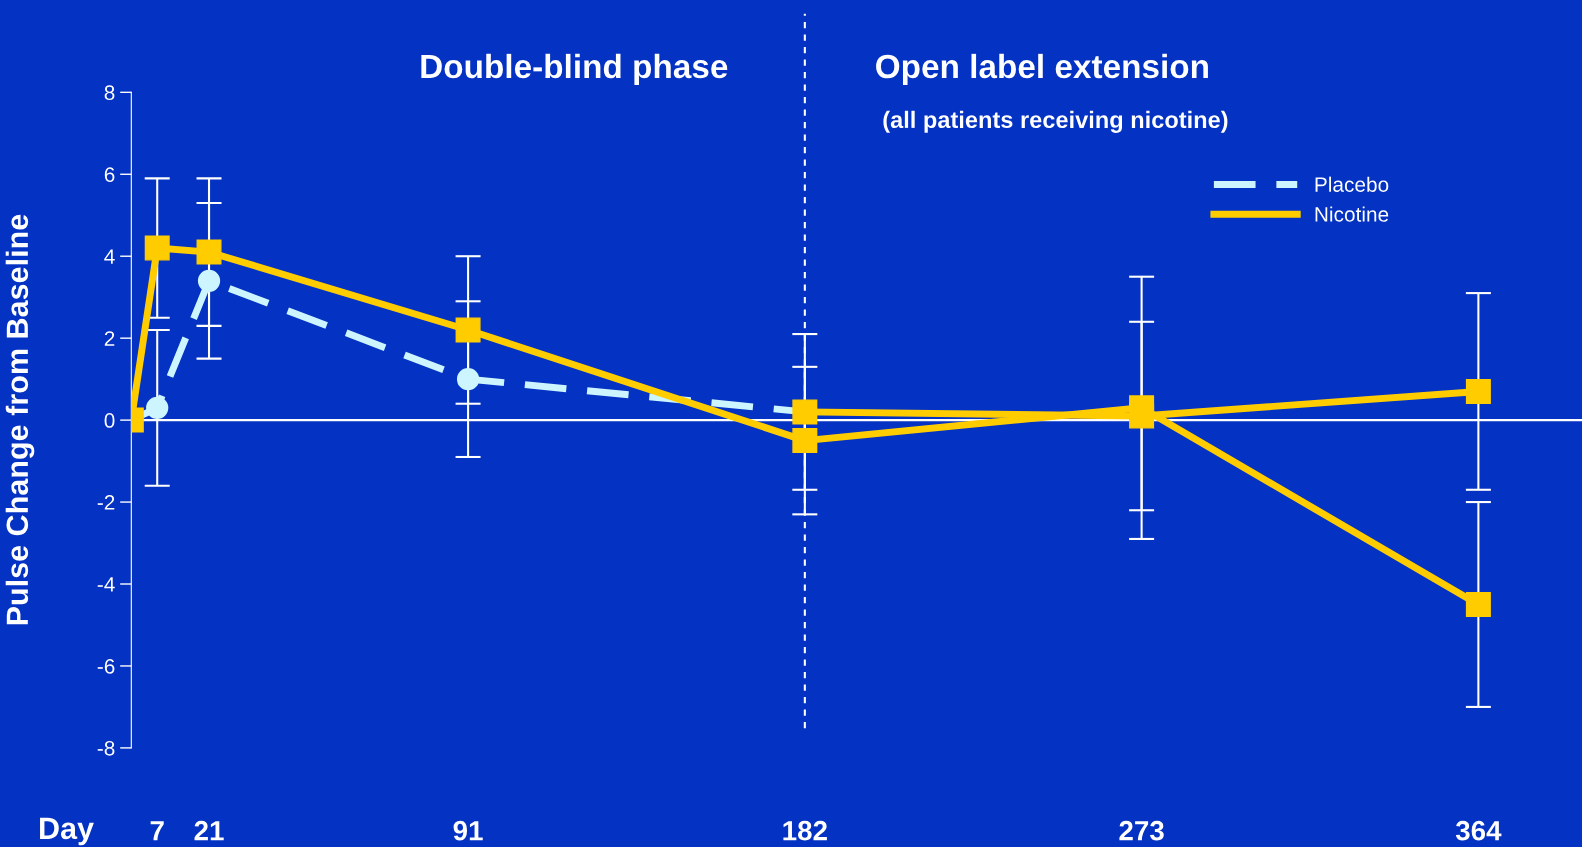 The width and height of the screenshot is (1582, 847). I want to click on annotation: (all patients receiving nicotine), so click(1055, 121).